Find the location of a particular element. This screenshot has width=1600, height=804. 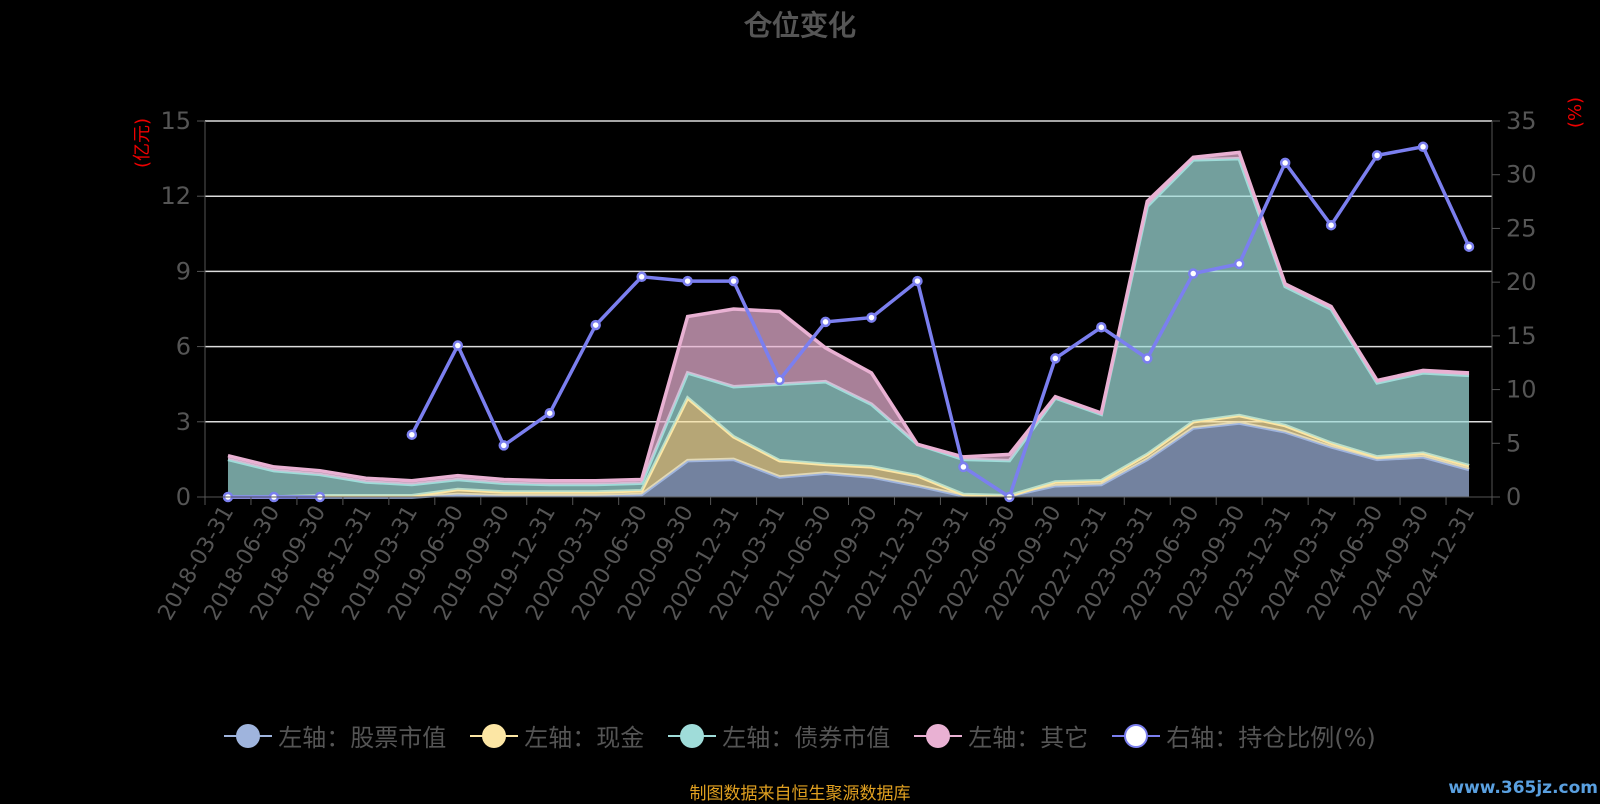

left-axis-tick-label: 15 is located at coordinates (175, 121).